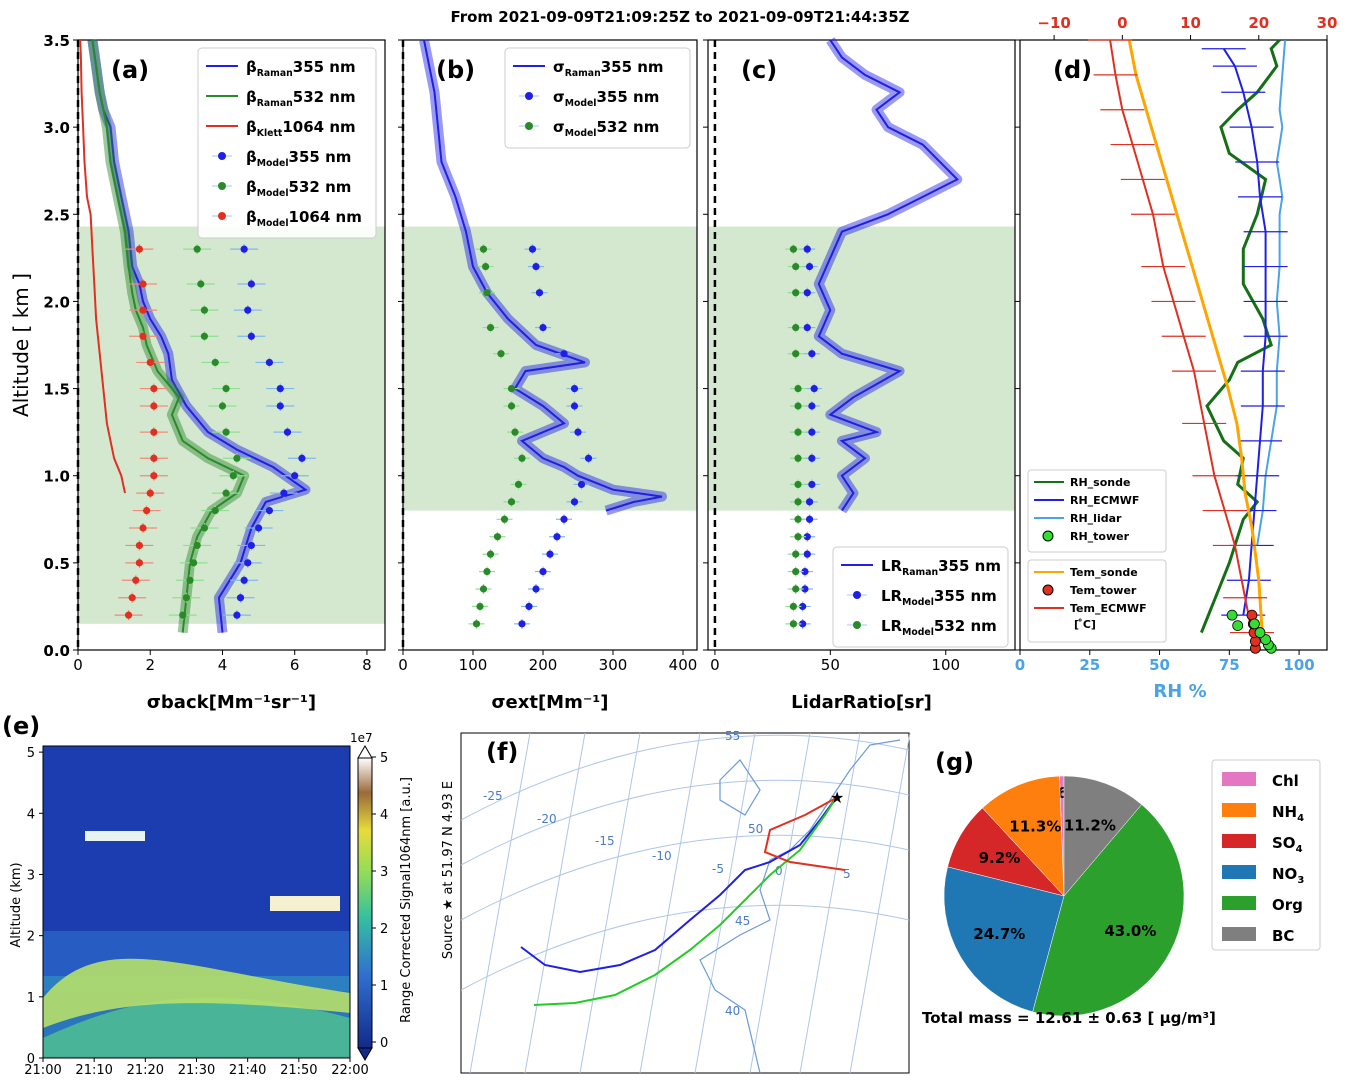 The image size is (1351, 1081). I want to click on heatmap-aerosol, so click(196, 1027).